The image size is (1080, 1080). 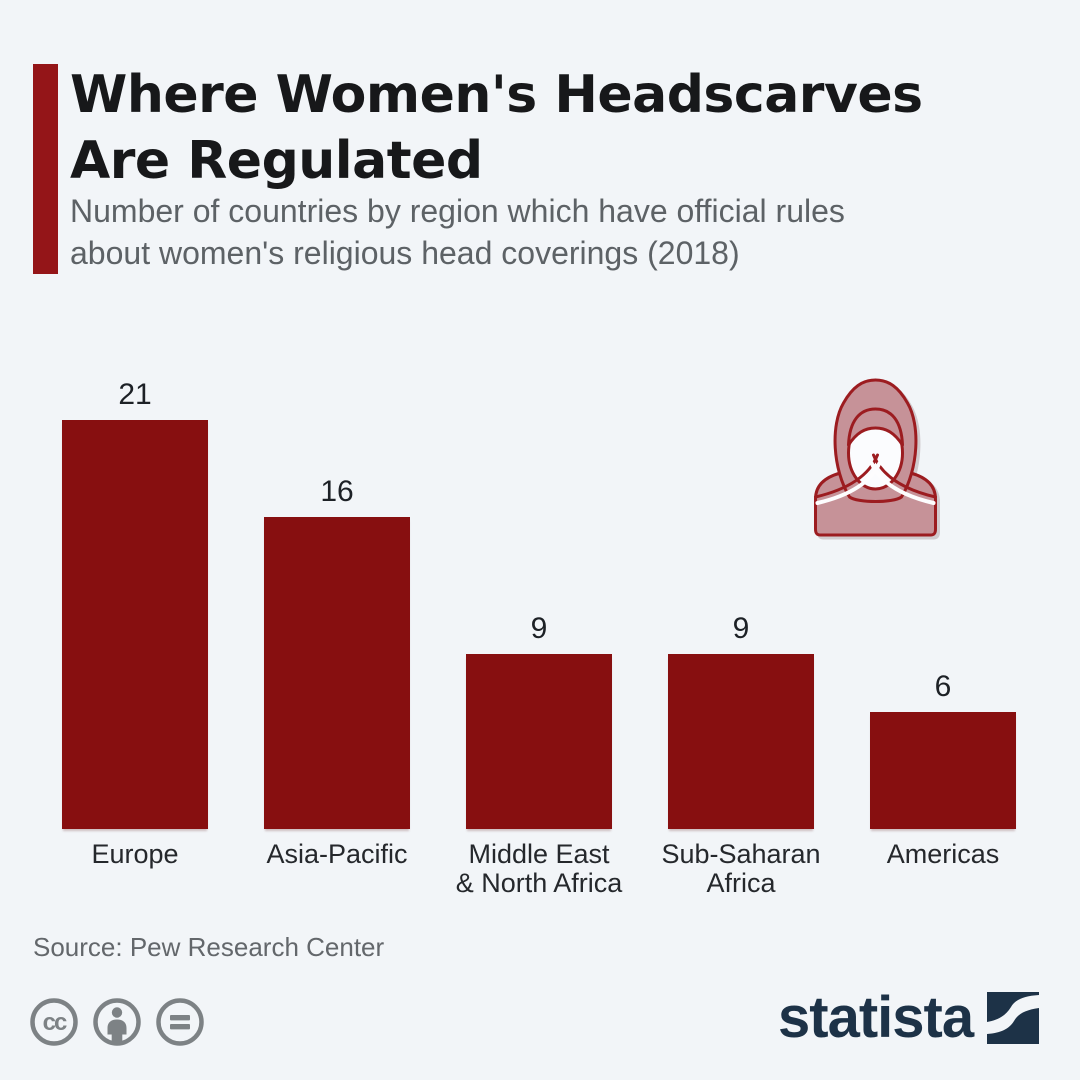 I want to click on statista-logo: statista, so click(x=909, y=1017).